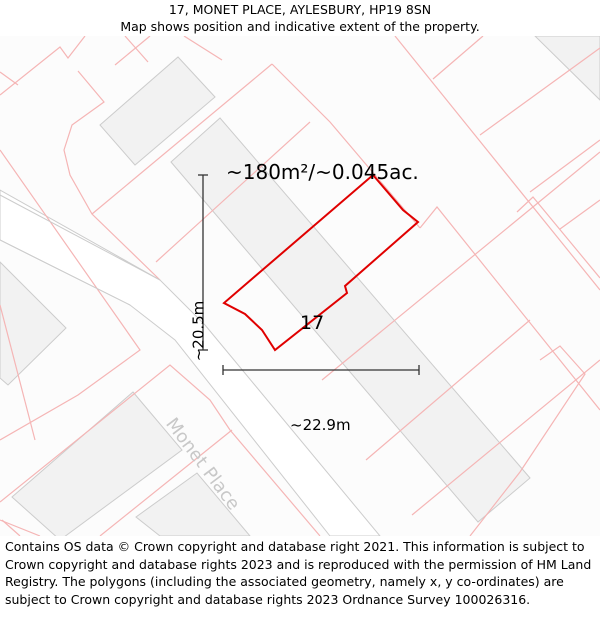 This screenshot has height=625, width=600. I want to click on property-outline, so click(321, 262).